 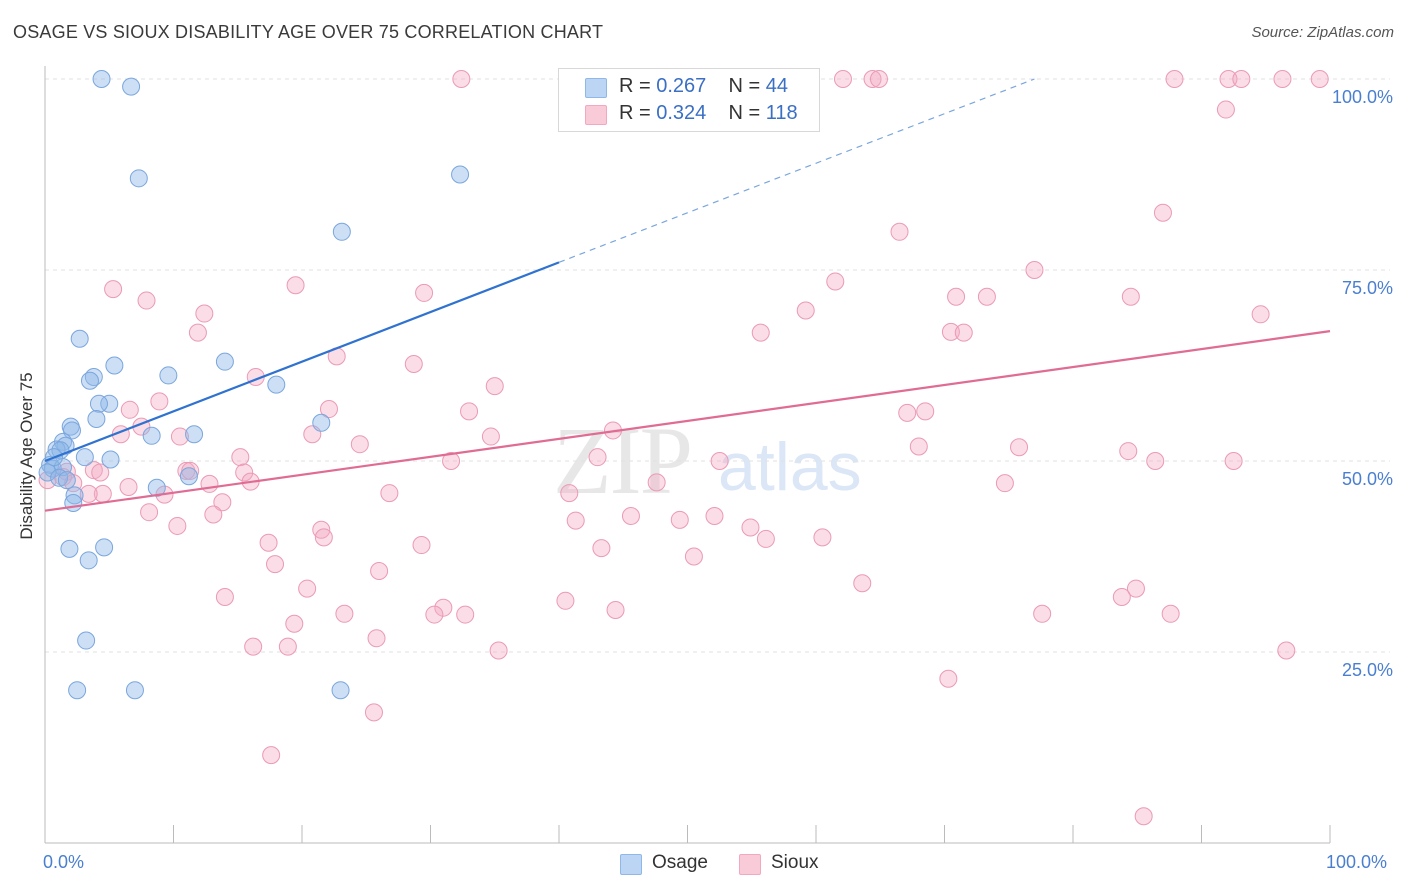 I want to click on osage-legend-label: Osage, so click(x=680, y=862).